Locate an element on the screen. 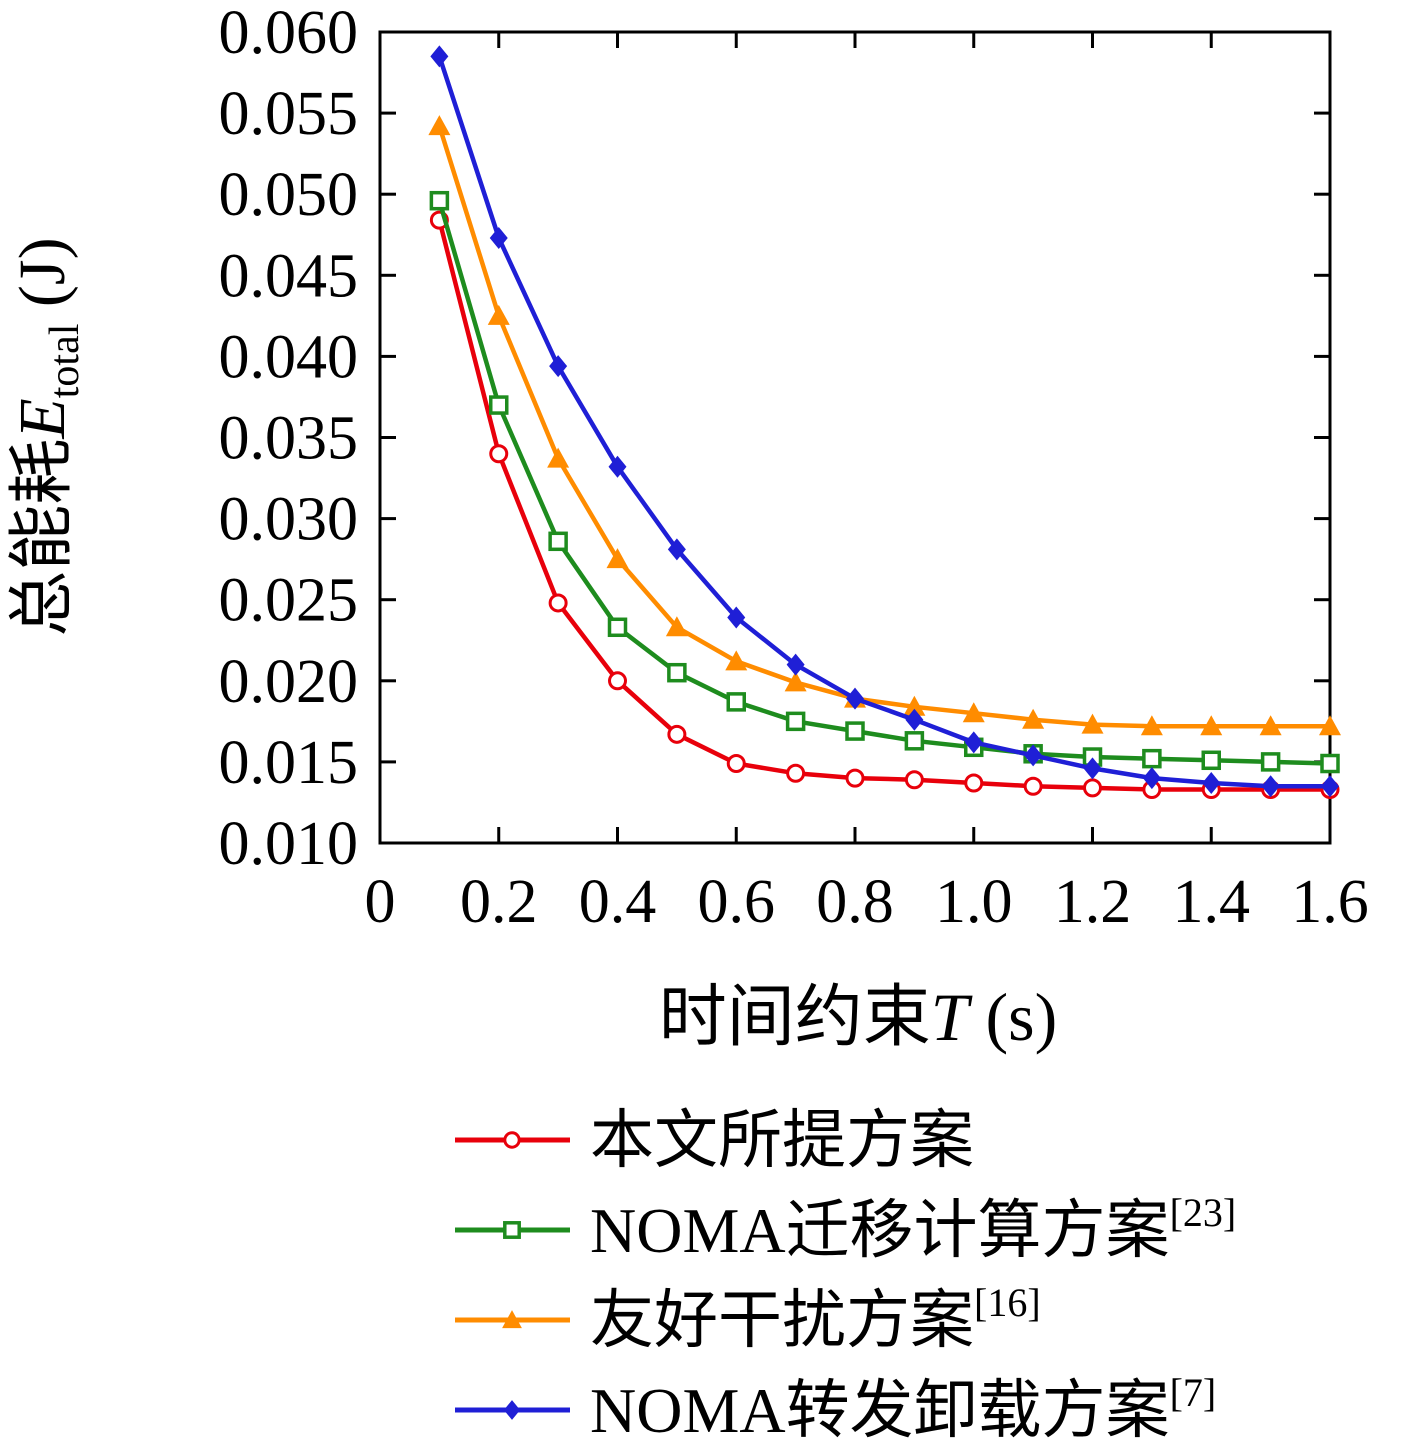 This screenshot has width=1417, height=1442. y-tick-label: 0.050 is located at coordinates (289, 195).